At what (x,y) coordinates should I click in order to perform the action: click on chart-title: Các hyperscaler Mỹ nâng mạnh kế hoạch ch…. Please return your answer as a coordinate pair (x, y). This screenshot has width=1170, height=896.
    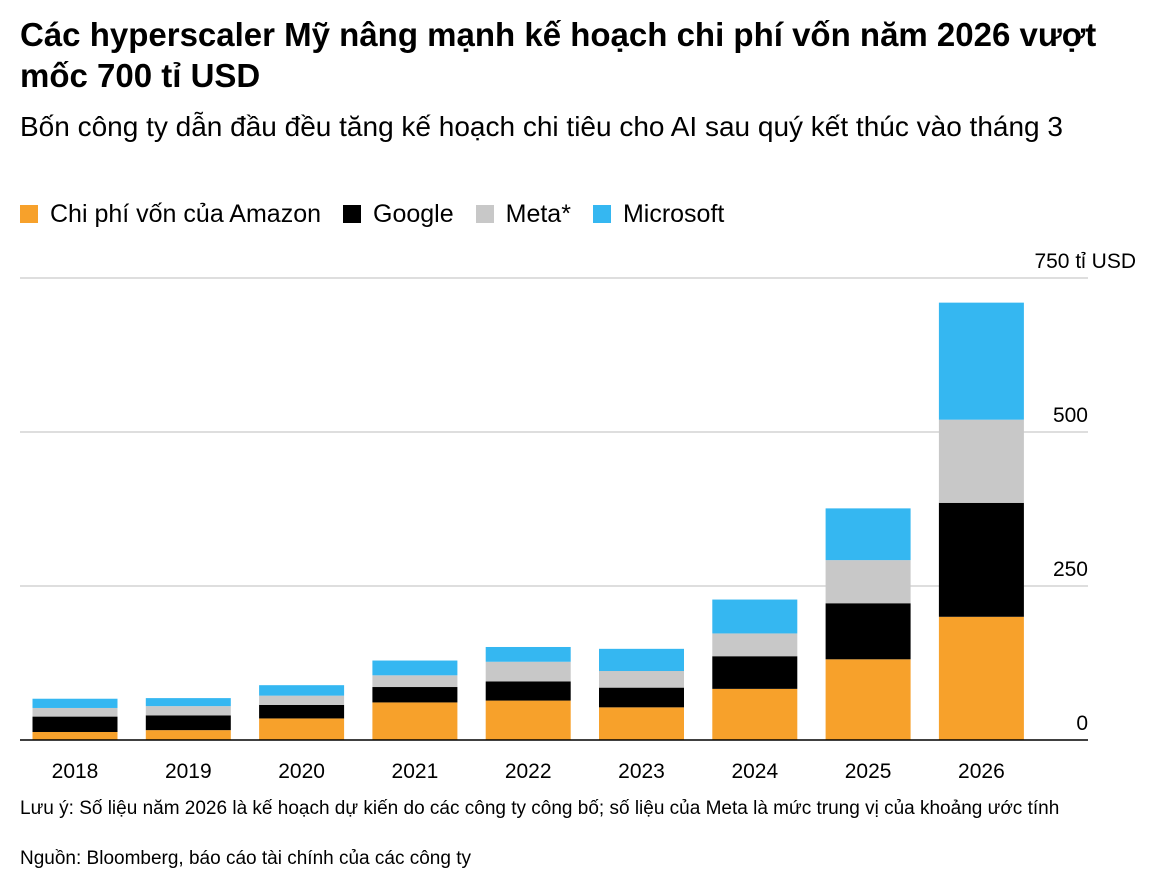
    Looking at the image, I should click on (558, 55).